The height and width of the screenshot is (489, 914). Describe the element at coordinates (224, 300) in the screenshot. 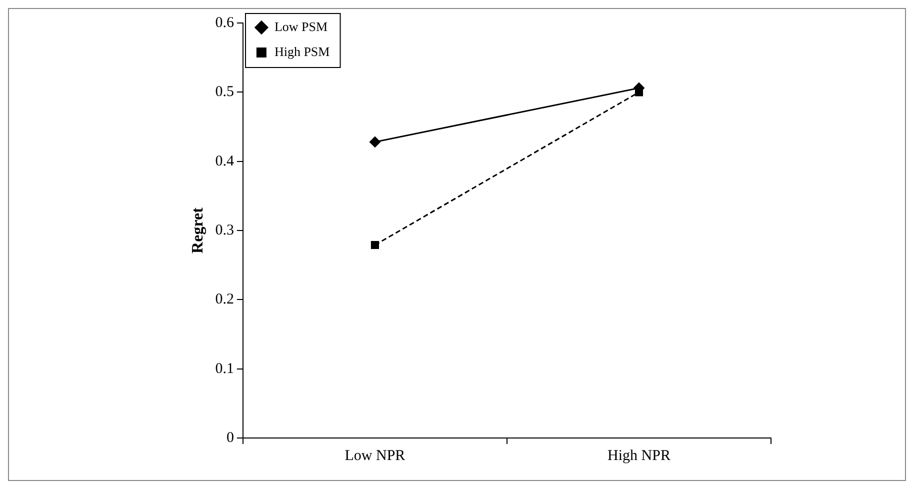

I see `y-tick-label: 0.2` at that location.